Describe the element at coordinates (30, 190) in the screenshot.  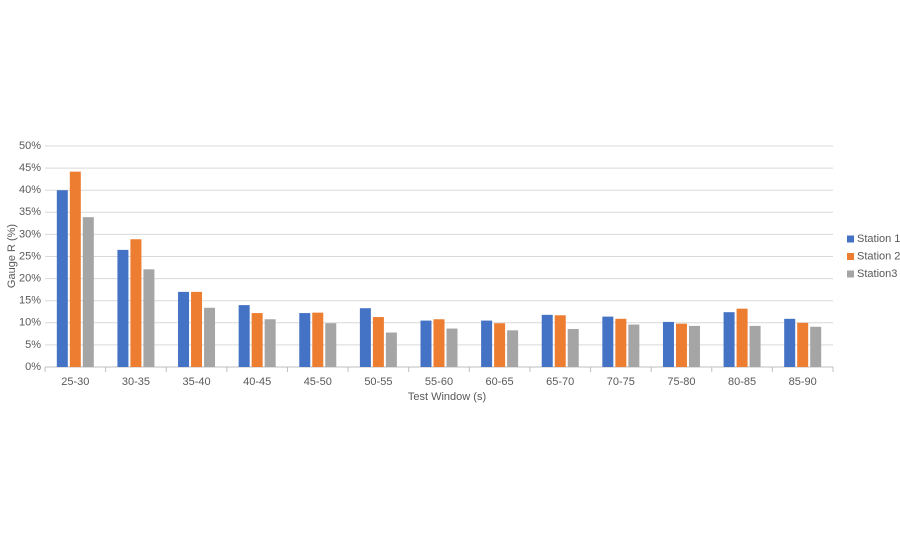
I see `y-tick-label: 40%` at that location.